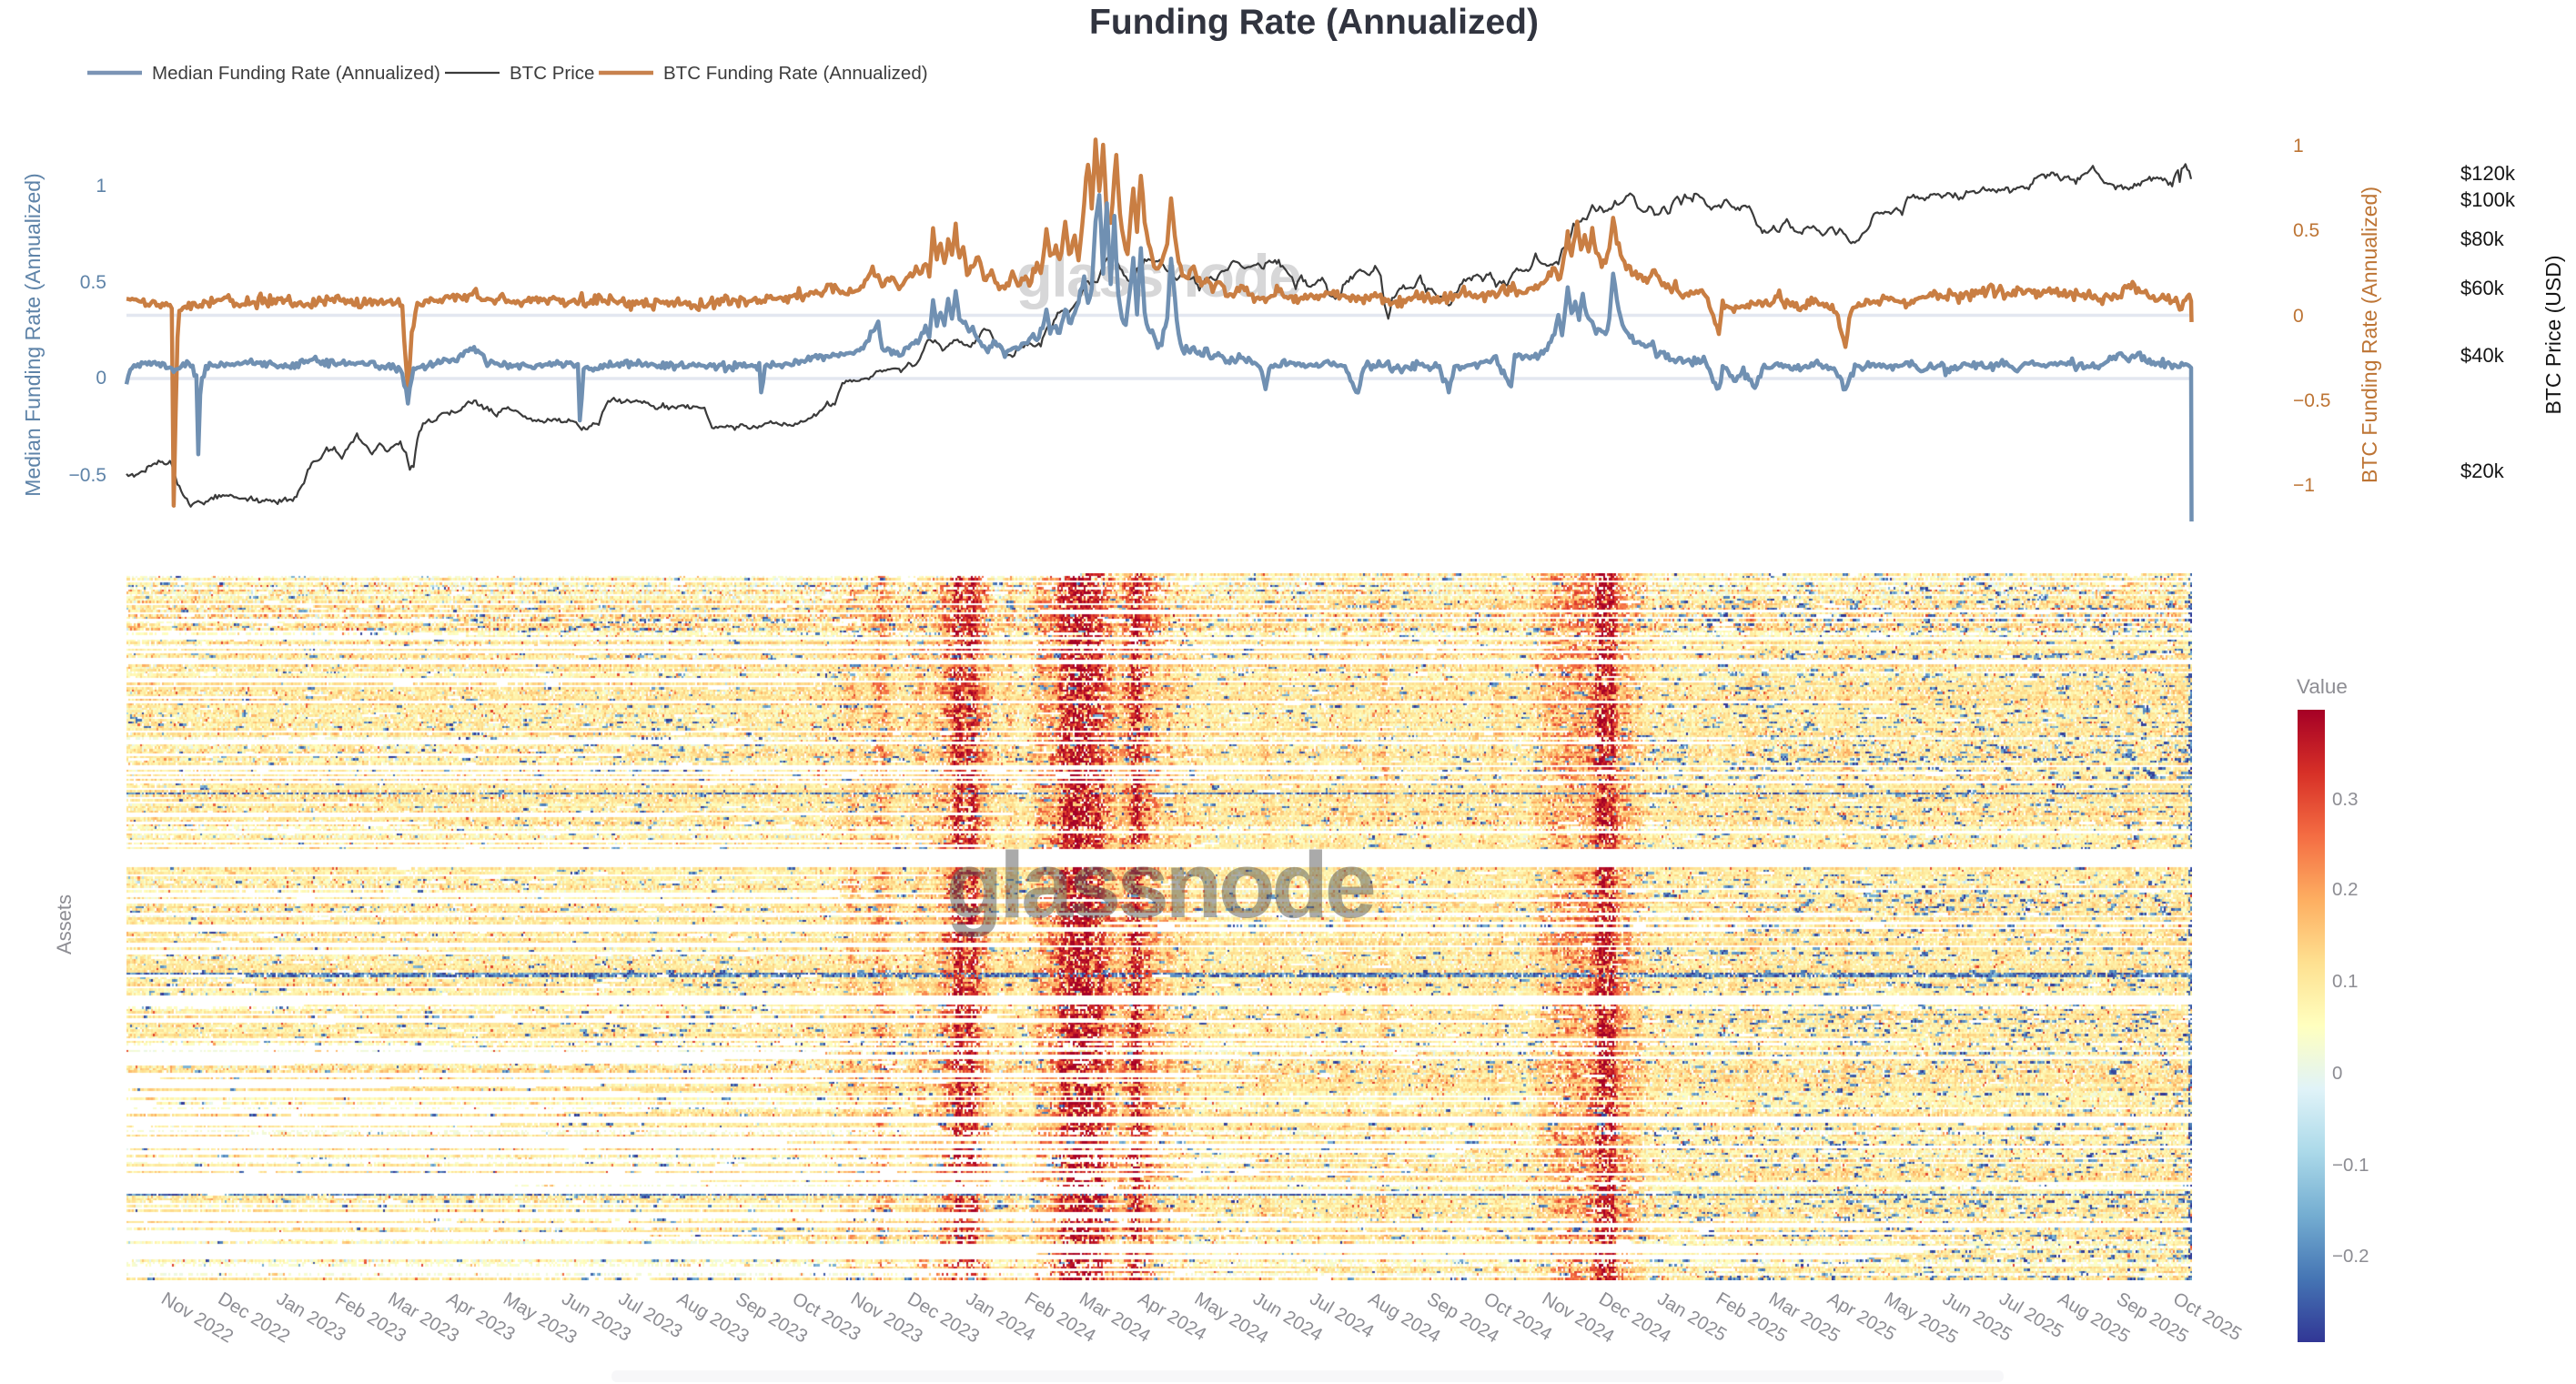 The height and width of the screenshot is (1384, 2576). What do you see at coordinates (2350, 1166) in the screenshot?
I see `svg-text: −0.1` at bounding box center [2350, 1166].